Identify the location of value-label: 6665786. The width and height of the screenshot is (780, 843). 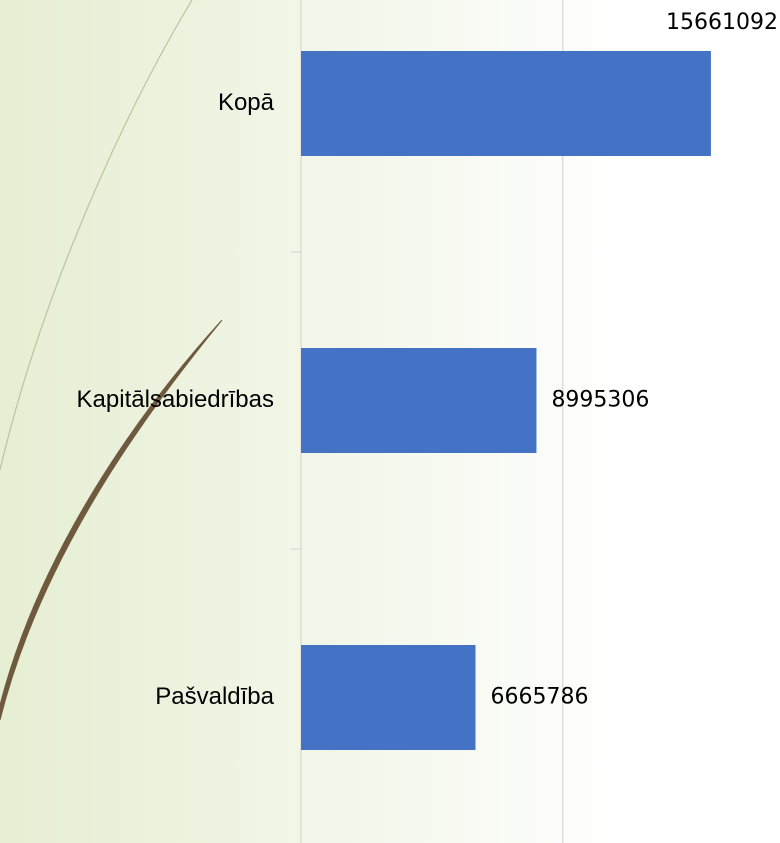
(539, 697).